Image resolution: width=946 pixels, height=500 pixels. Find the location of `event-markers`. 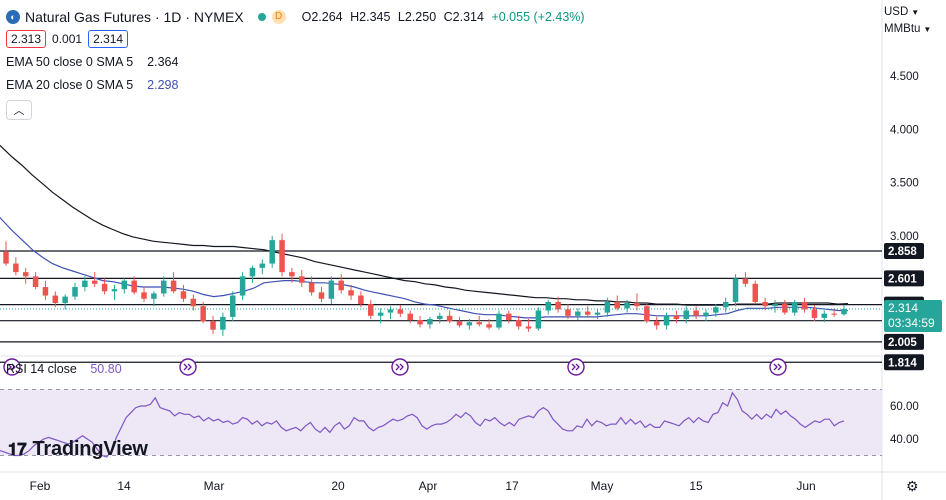

event-markers is located at coordinates (395, 367).